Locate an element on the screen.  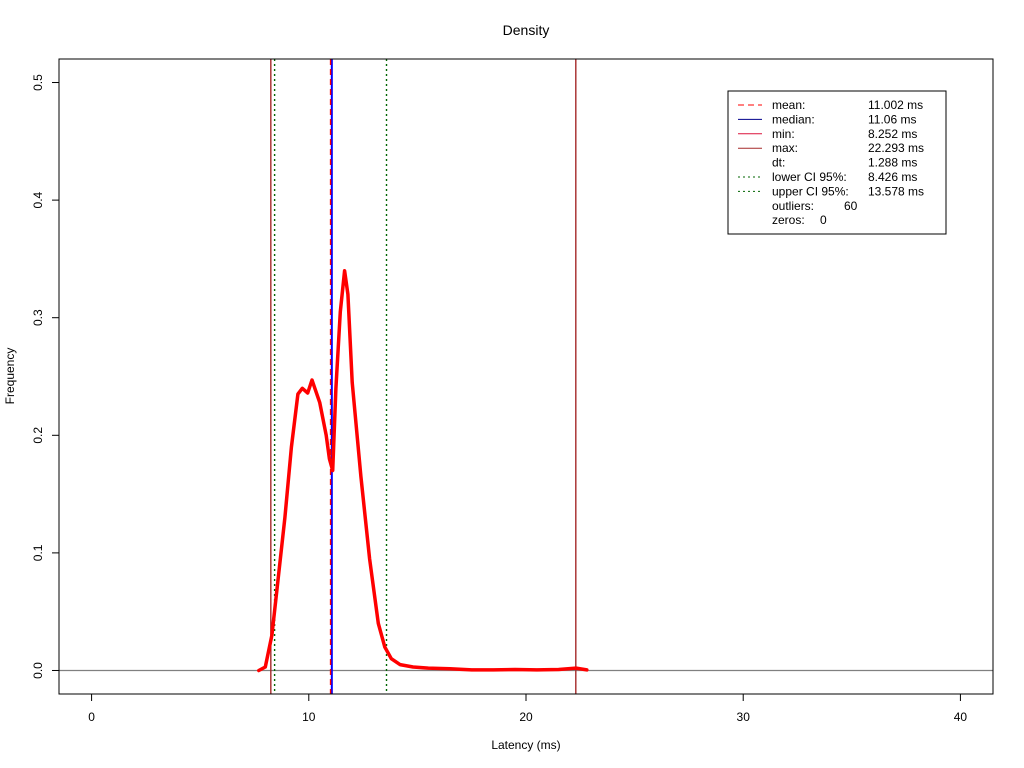
y-tick-label: 0.1 is located at coordinates (38, 552).